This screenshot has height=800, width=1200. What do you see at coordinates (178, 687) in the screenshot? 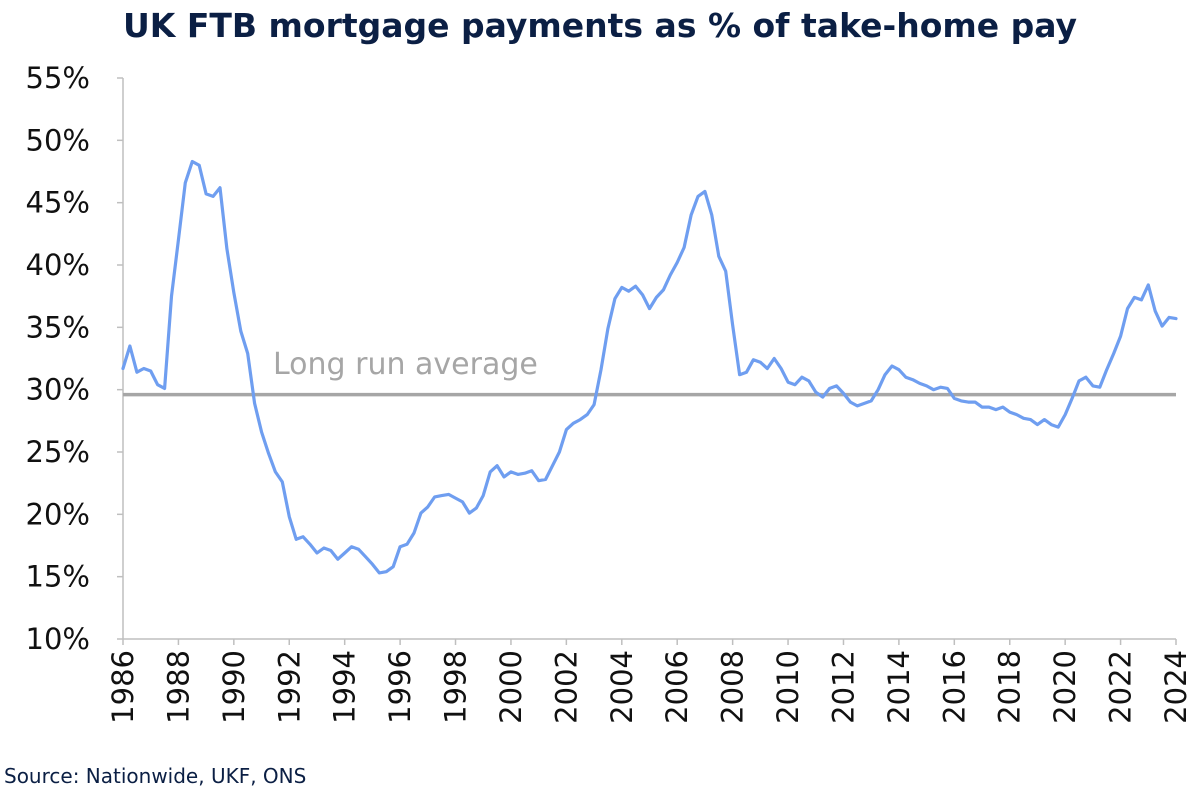
I see `x-tick-label: 1988` at bounding box center [178, 687].